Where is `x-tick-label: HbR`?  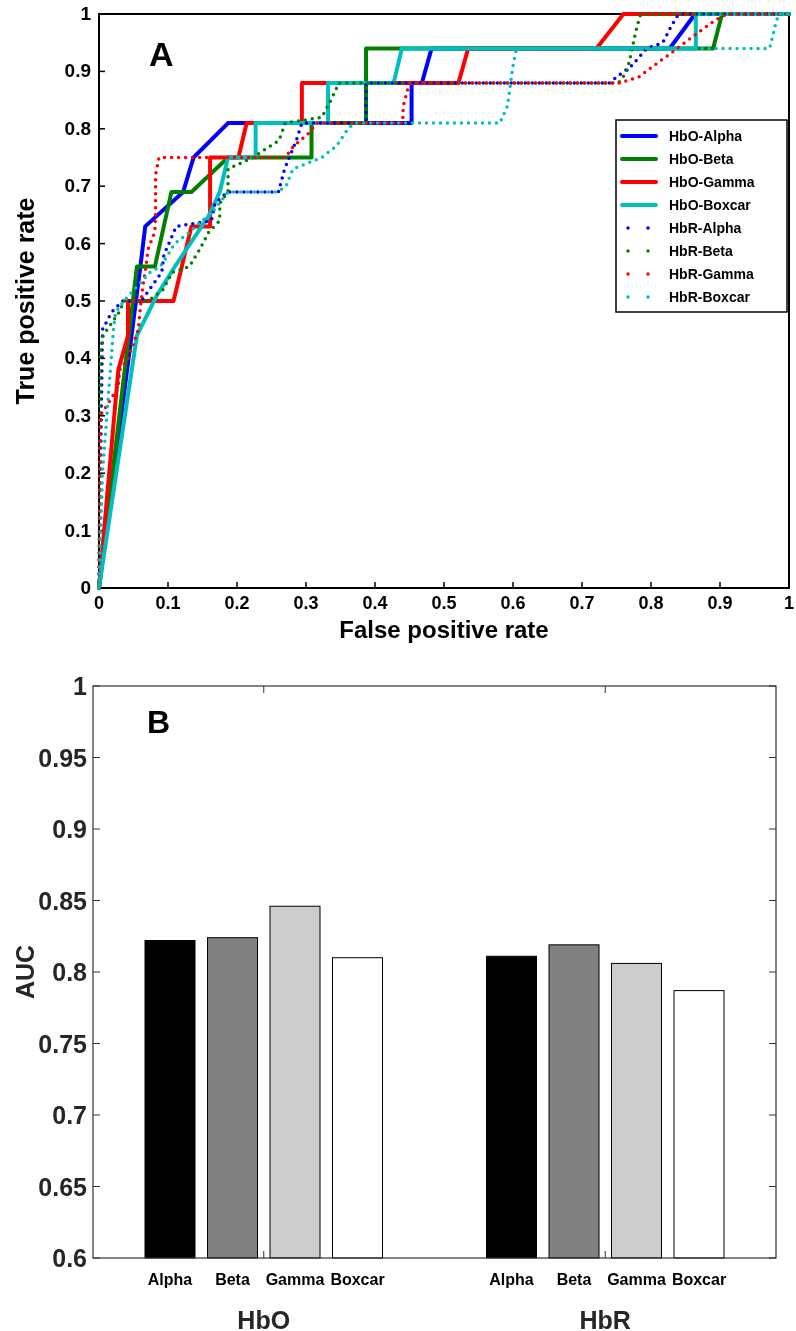 x-tick-label: HbR is located at coordinates (605, 1318).